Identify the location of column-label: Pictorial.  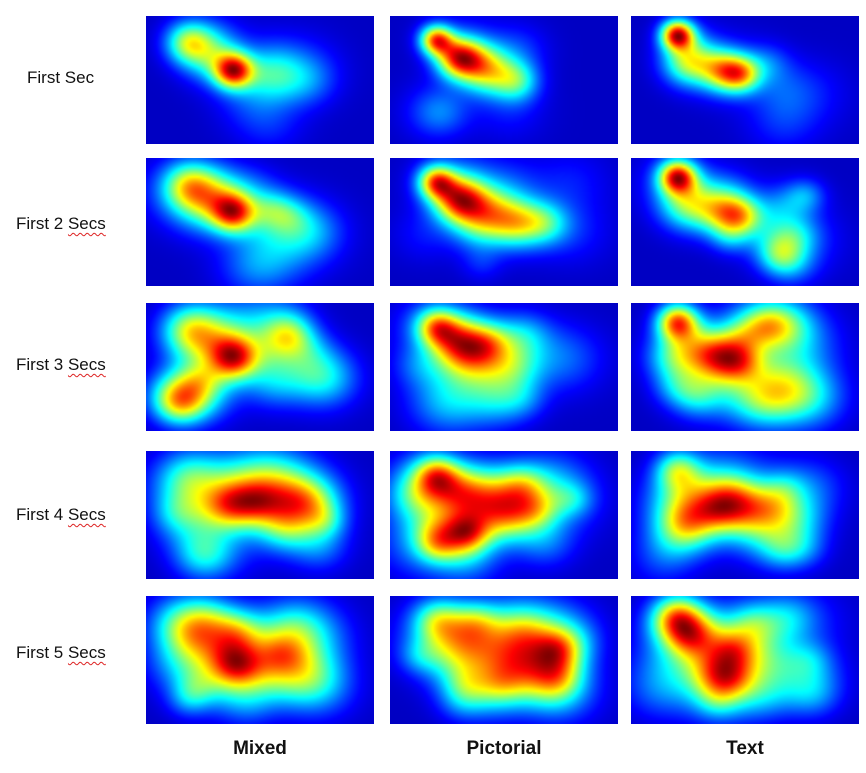
(504, 748).